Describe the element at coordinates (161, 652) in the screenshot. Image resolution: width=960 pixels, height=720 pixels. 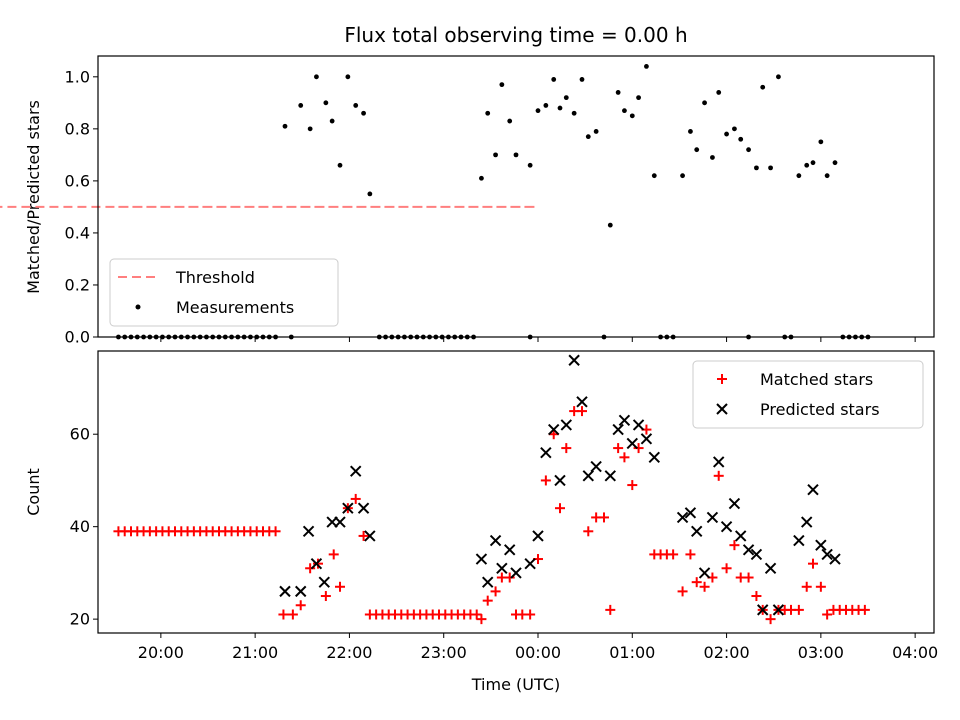
I see `bottom-x-tick-label: 20:00` at that location.